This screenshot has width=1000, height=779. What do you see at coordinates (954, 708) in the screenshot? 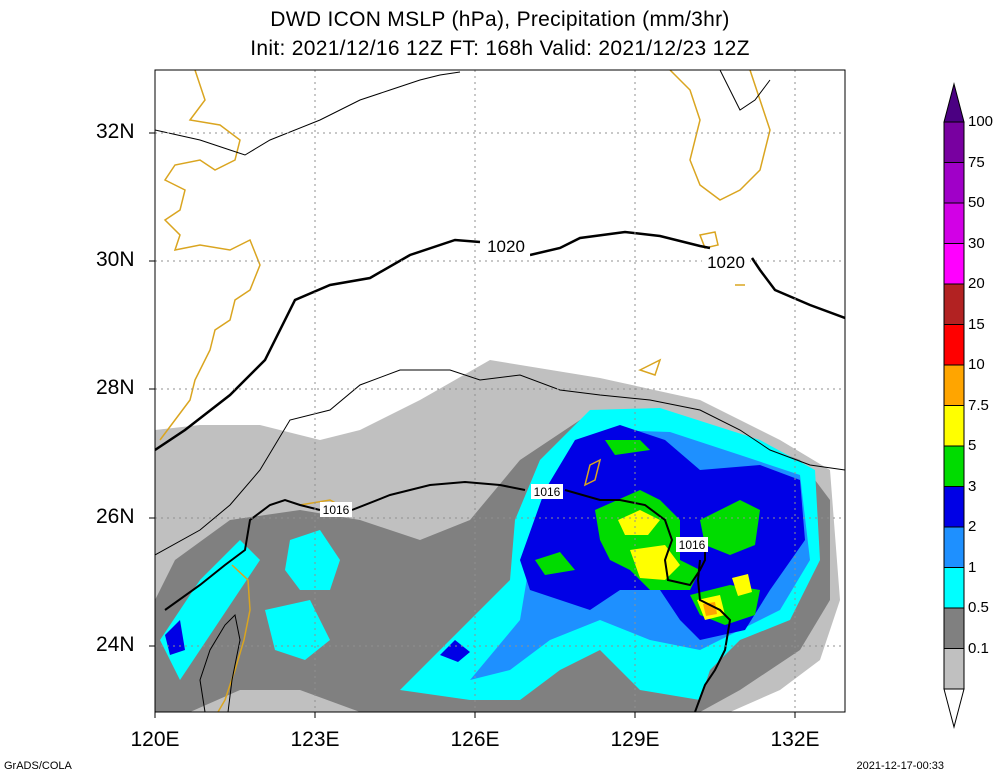
I see `colorbar-cap-bottom` at bounding box center [954, 708].